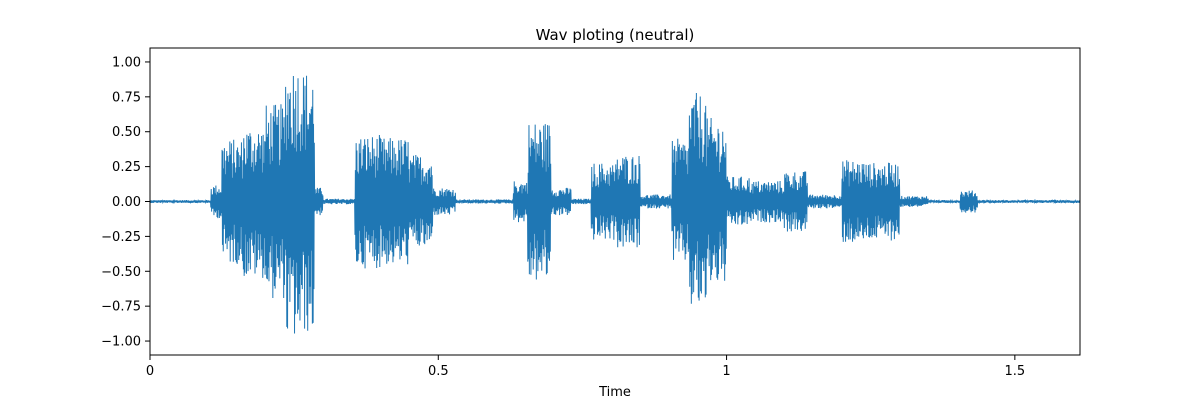 This screenshot has width=1200, height=400. I want to click on x-tick-label: 1, so click(726, 371).